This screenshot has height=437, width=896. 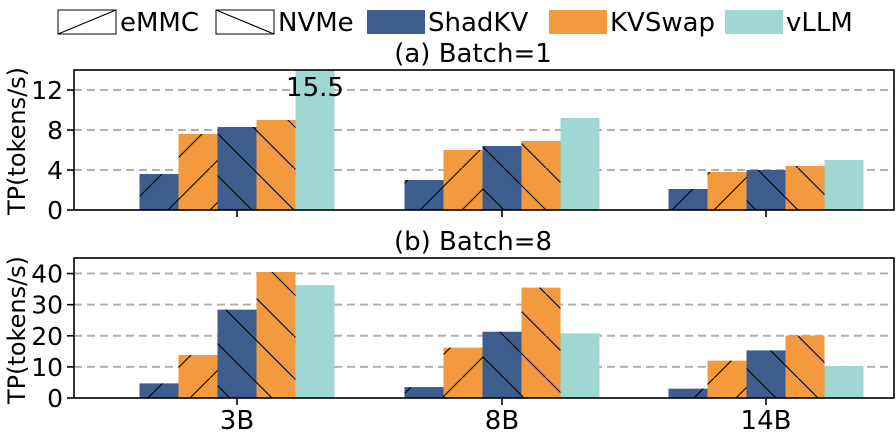 What do you see at coordinates (396, 22) in the screenshot?
I see `legend-swatch-shadkv` at bounding box center [396, 22].